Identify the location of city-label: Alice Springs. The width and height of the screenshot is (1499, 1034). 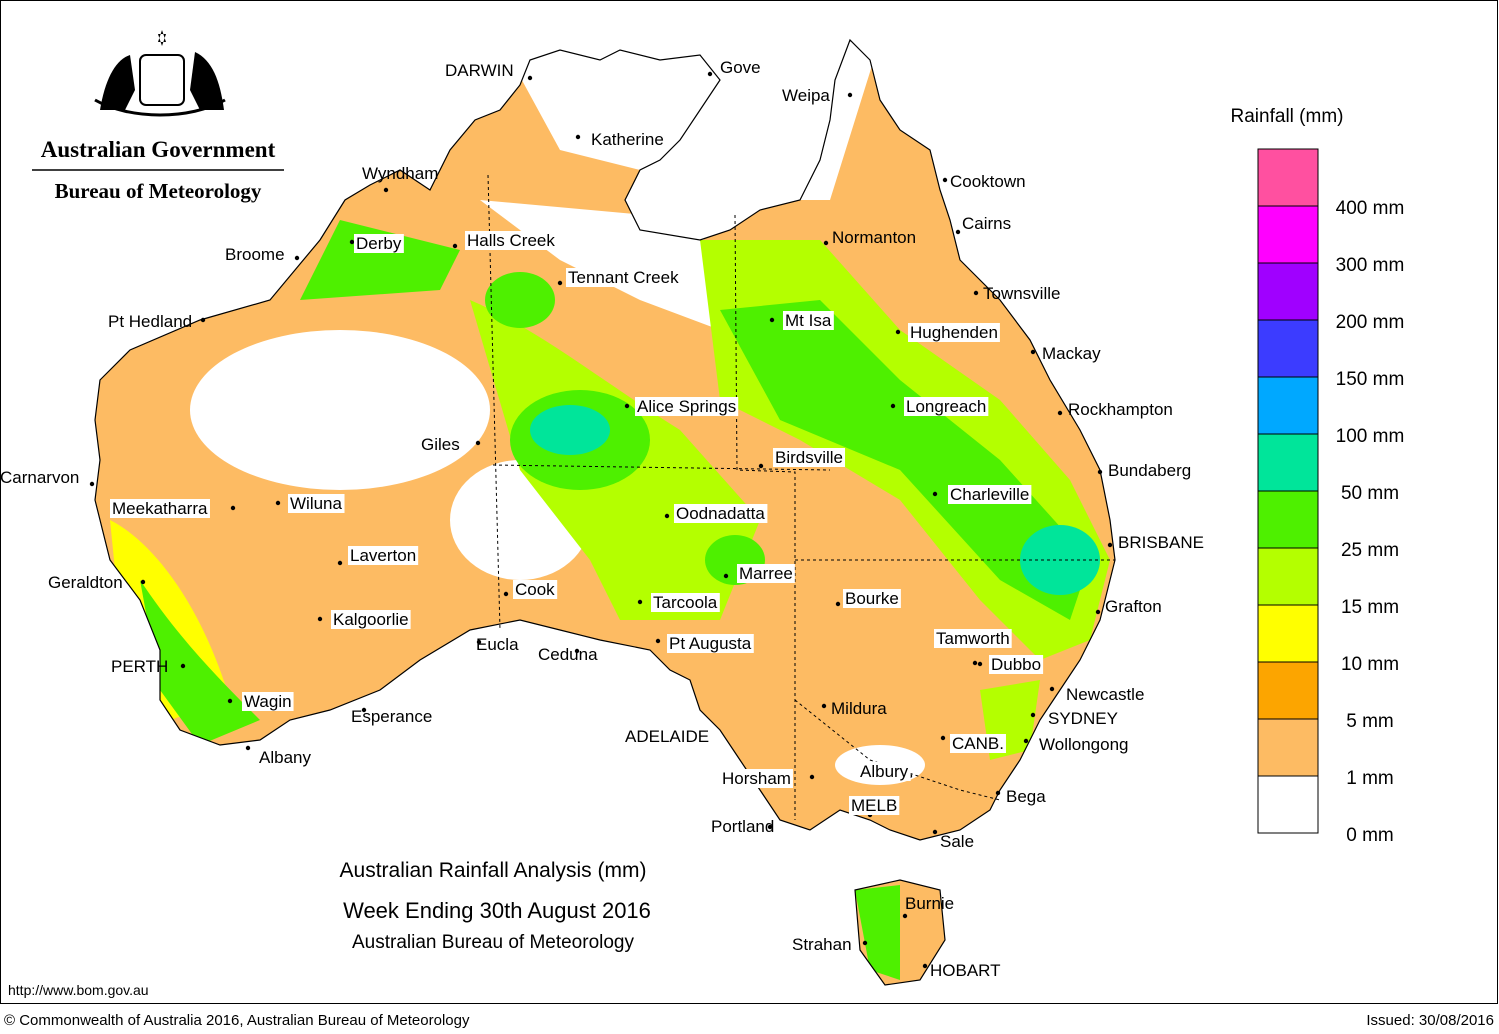
(686, 406).